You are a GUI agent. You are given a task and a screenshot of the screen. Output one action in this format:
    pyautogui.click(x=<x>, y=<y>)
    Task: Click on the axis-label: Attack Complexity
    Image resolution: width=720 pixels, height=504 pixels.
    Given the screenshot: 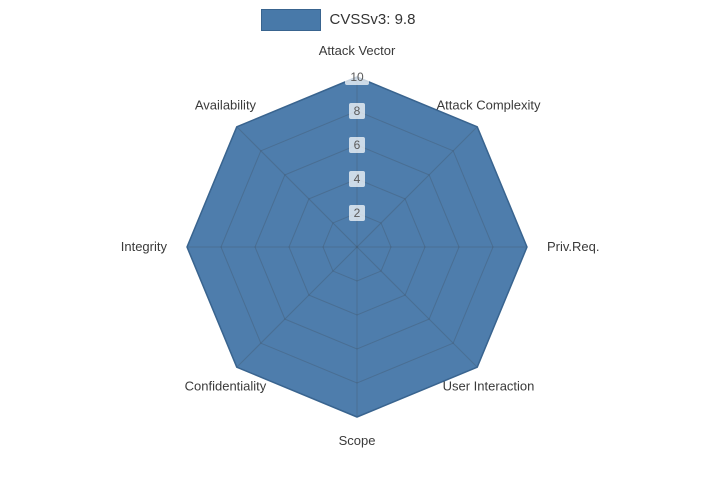 What is the action you would take?
    pyautogui.click(x=488, y=104)
    